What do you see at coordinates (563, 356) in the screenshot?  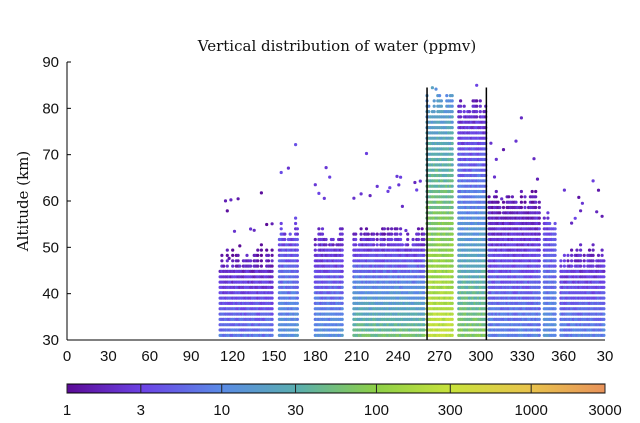 I see `x-tick-label: 360` at bounding box center [563, 356].